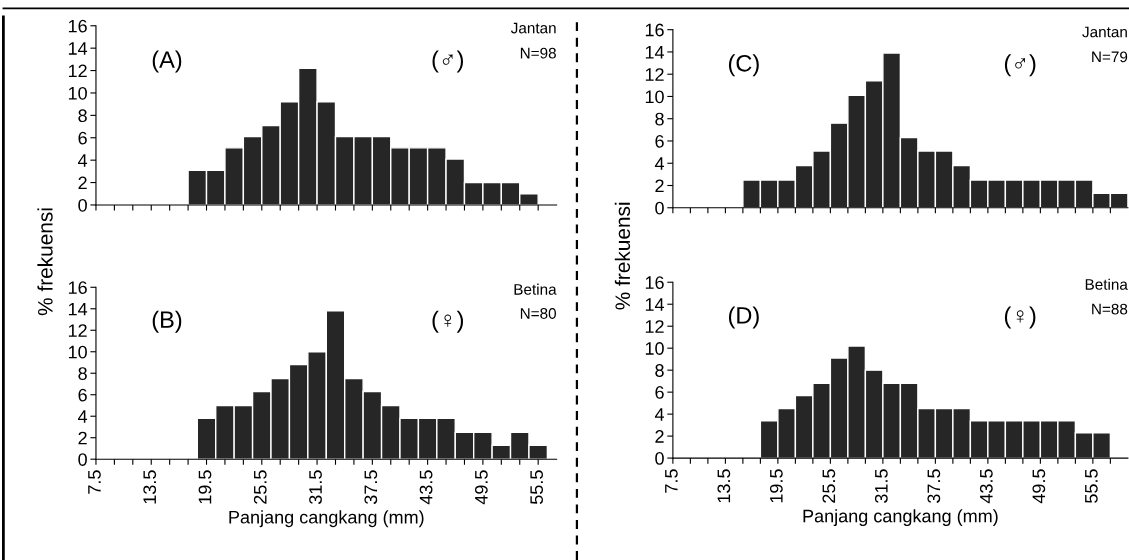 This screenshot has height=560, width=1129. I want to click on annotation: (C), so click(743, 65).